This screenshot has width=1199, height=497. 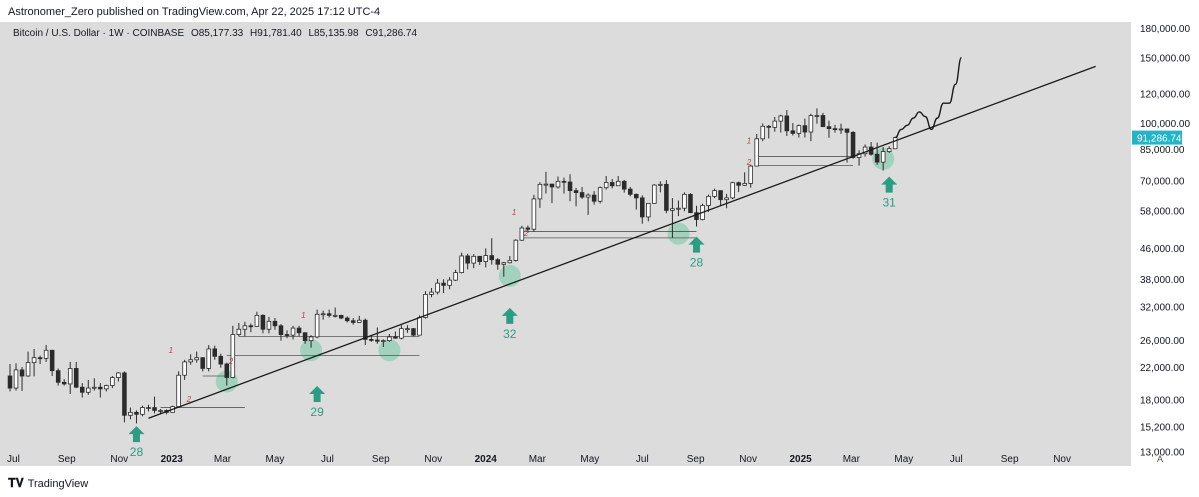 I want to click on x-tick-label: Nov, so click(x=119, y=459).